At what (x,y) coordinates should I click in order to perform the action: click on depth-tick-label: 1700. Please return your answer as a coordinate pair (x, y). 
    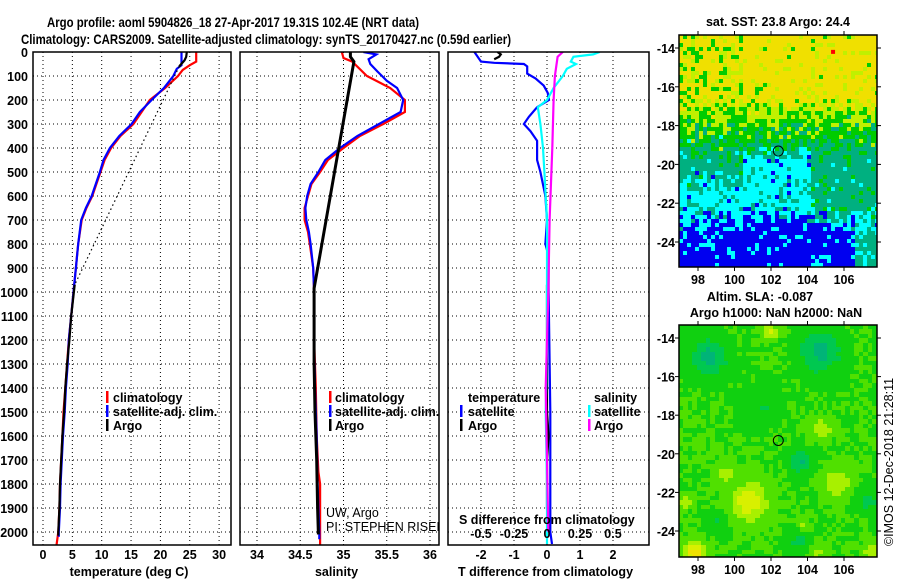
    Looking at the image, I should click on (14, 461).